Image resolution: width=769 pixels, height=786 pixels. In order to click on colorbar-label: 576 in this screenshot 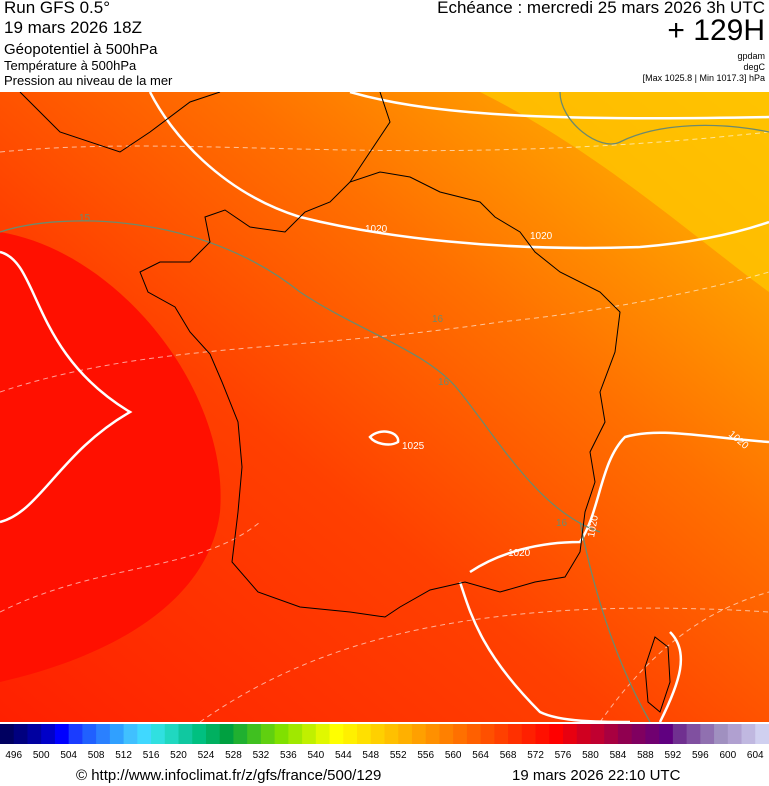, I will do `click(563, 755)`.